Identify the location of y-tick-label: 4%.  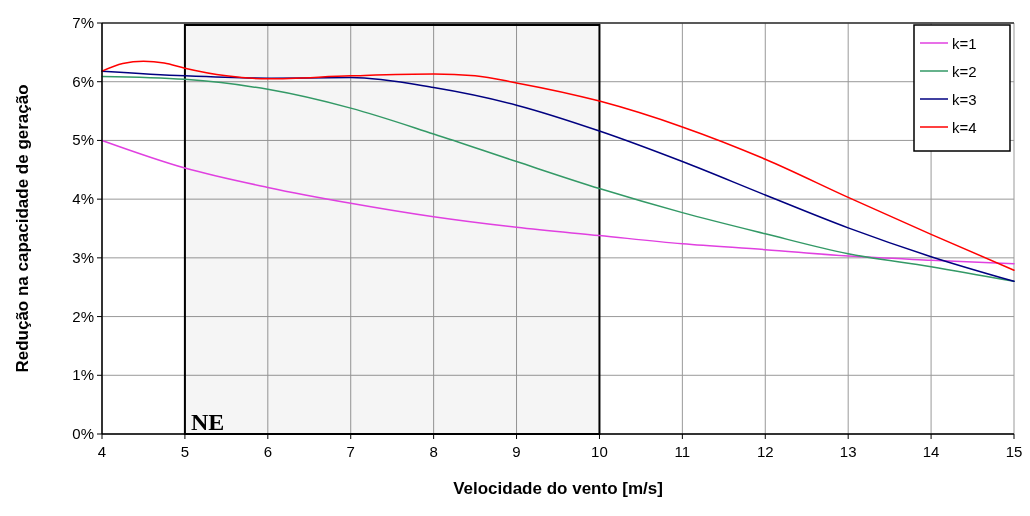
(83, 199).